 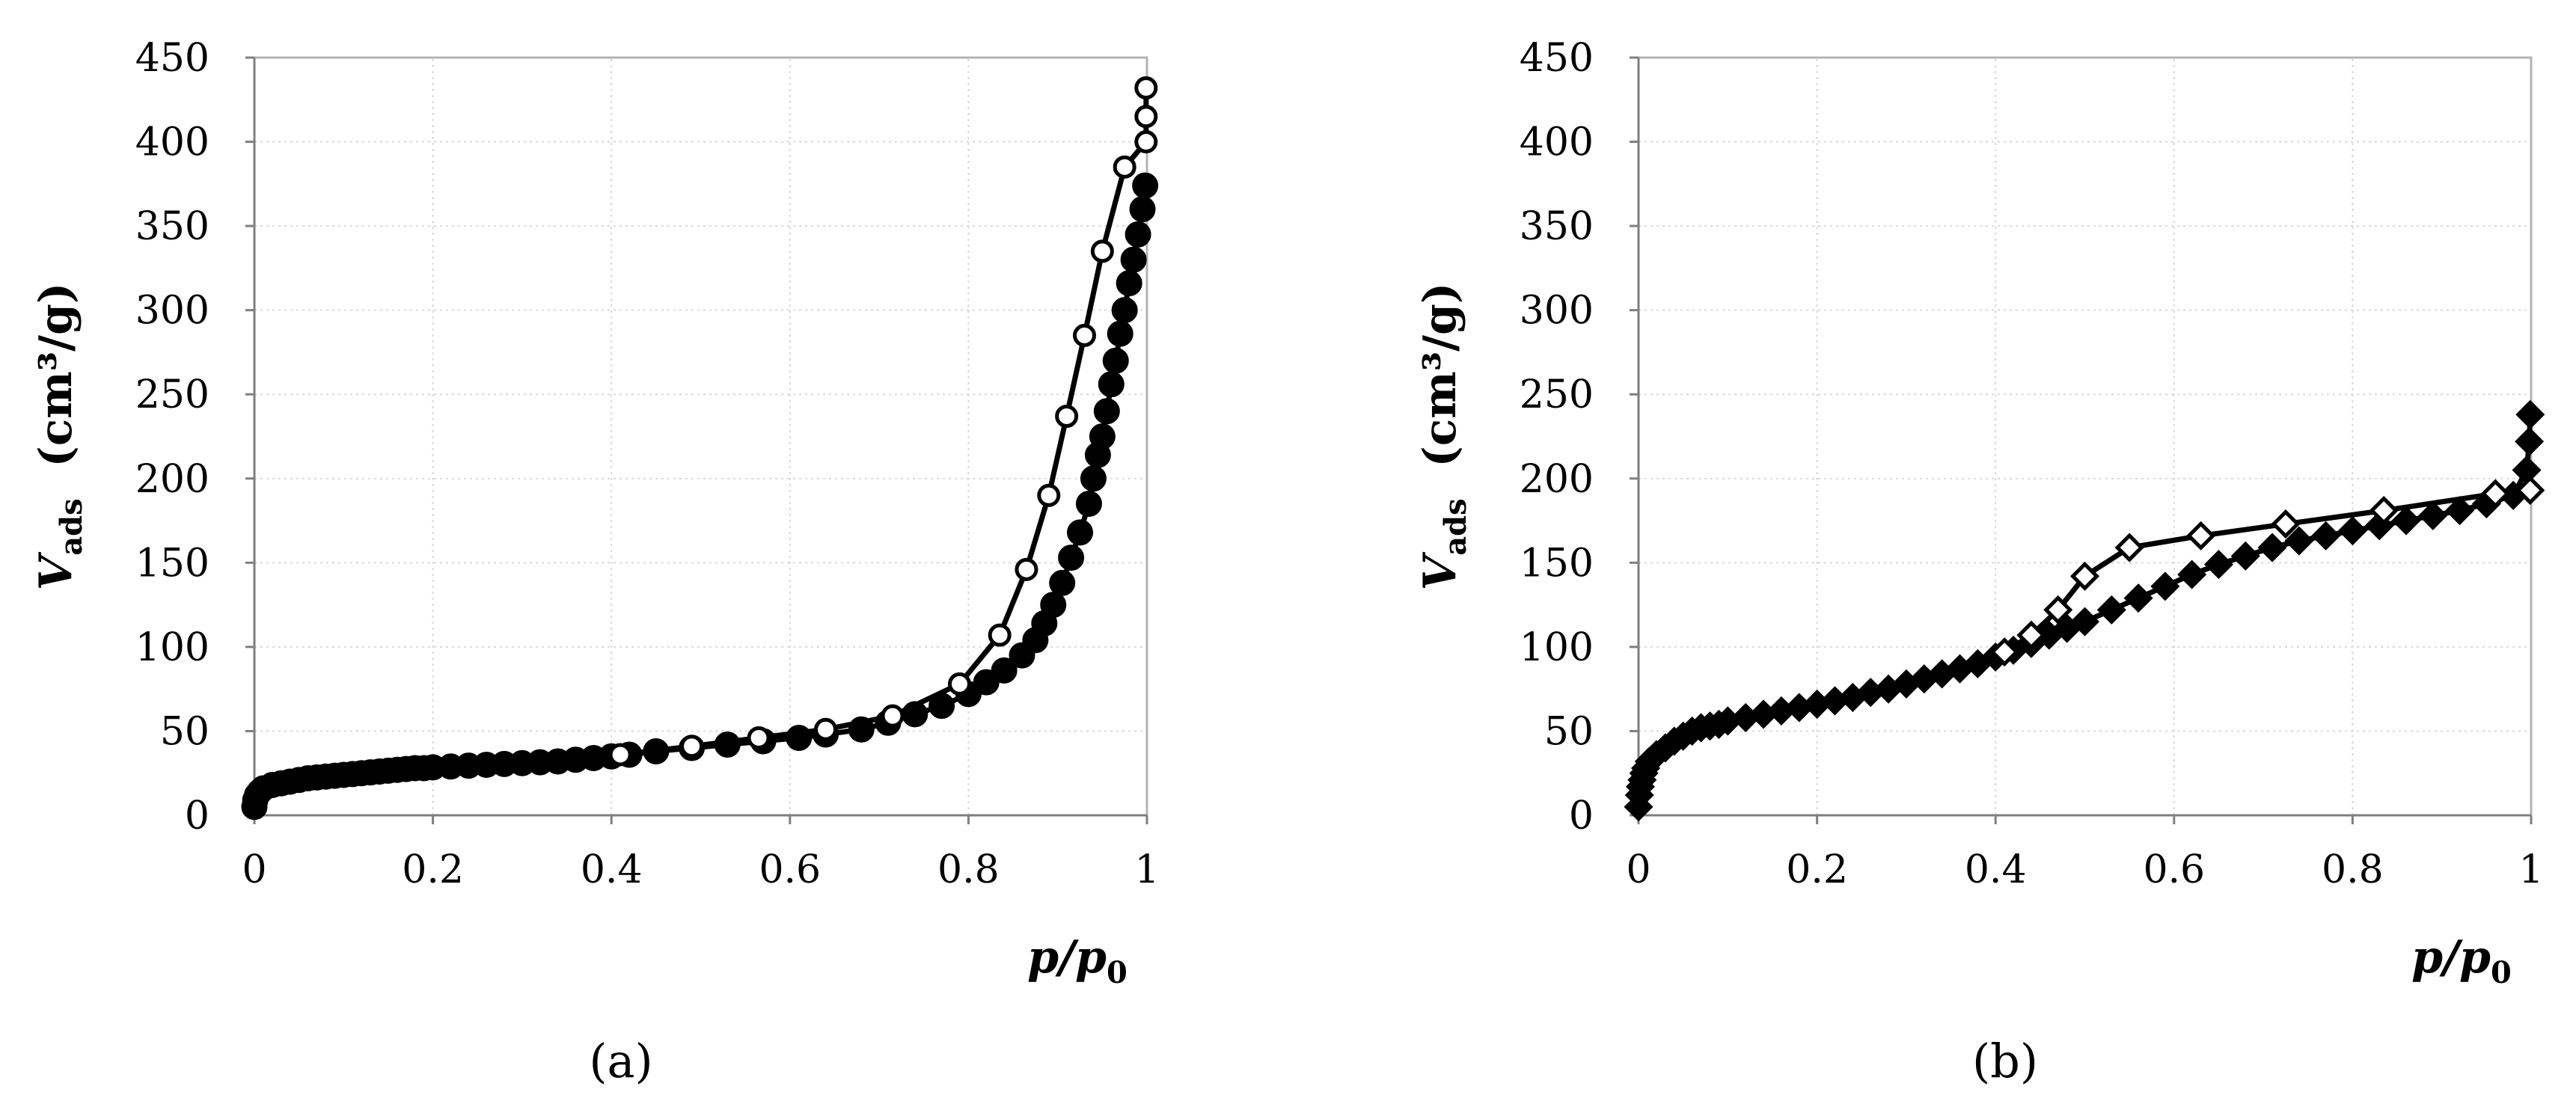 I want to click on y-tick-label: 250, so click(x=1557, y=394).